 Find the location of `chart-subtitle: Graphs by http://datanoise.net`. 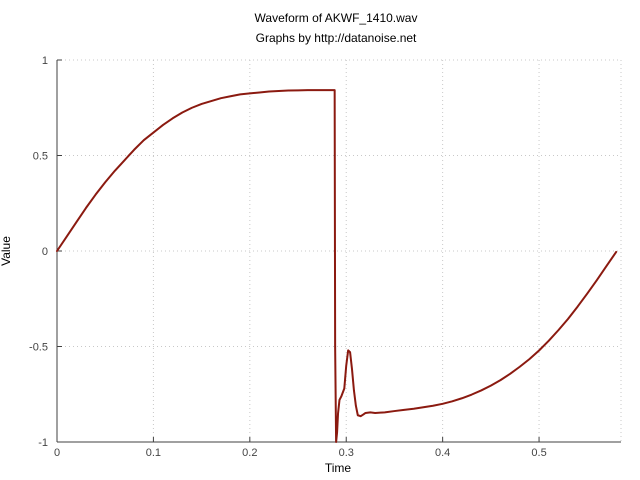

chart-subtitle: Graphs by http://datanoise.net is located at coordinates (336, 38).